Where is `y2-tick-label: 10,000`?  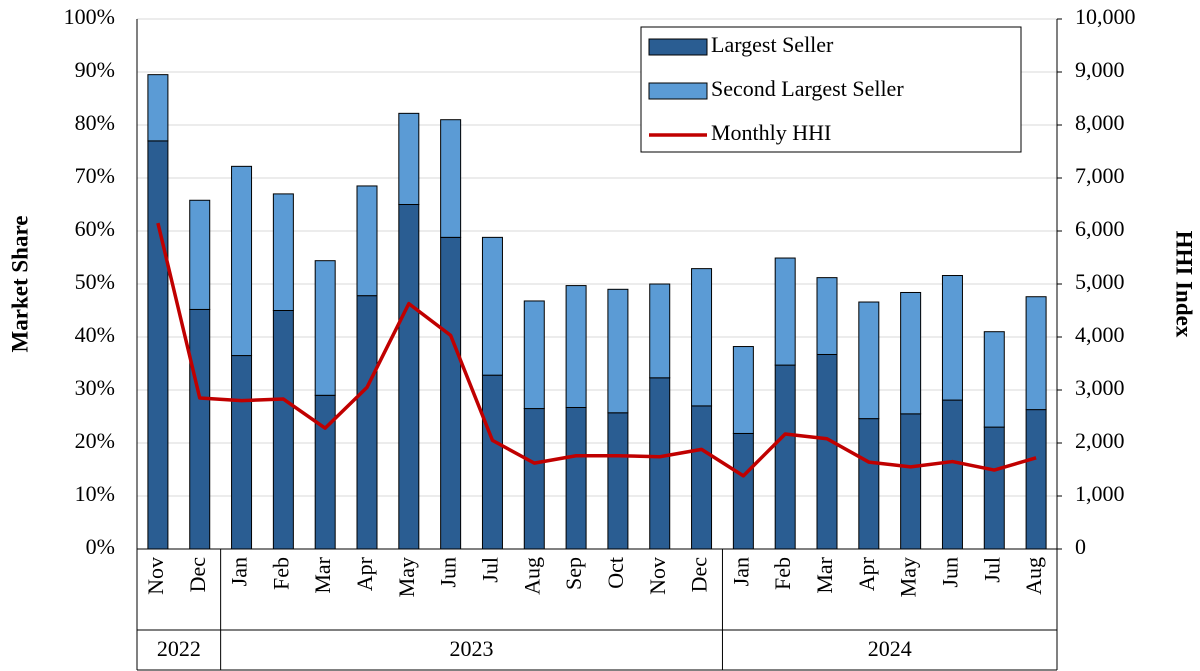
y2-tick-label: 10,000 is located at coordinates (1105, 16).